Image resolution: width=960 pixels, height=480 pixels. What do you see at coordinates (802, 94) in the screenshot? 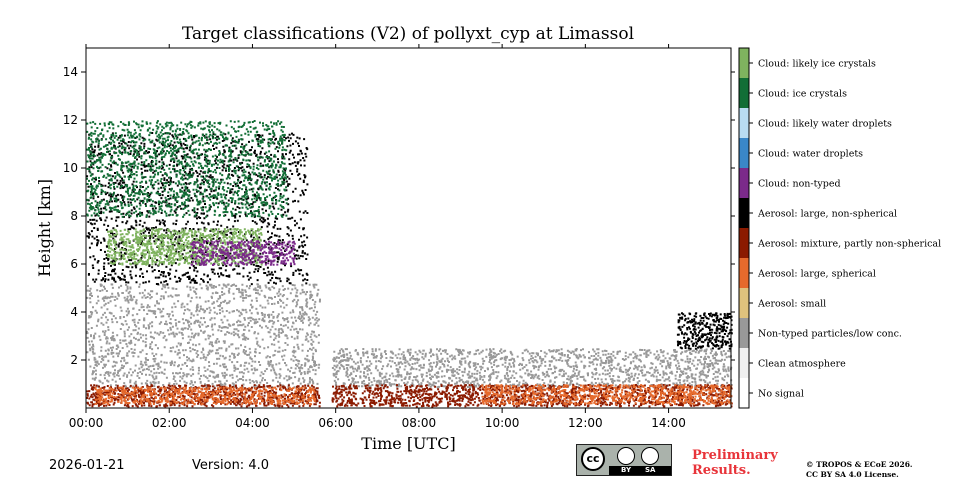
I see `colorbar-label: Cloud: ice crystals` at bounding box center [802, 94].